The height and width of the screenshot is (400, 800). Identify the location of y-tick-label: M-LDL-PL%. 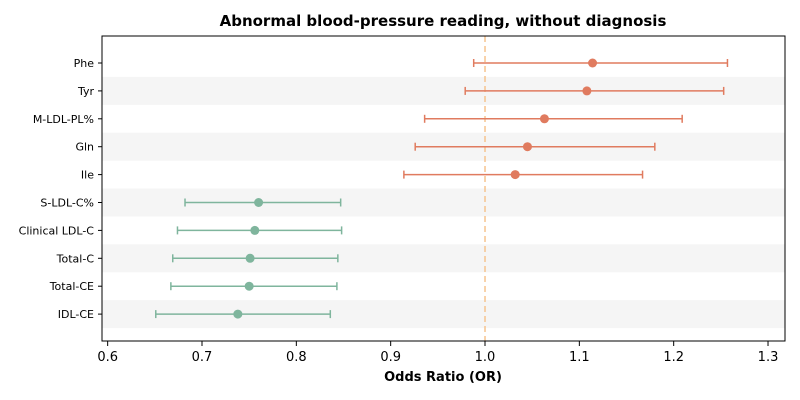
(63, 119).